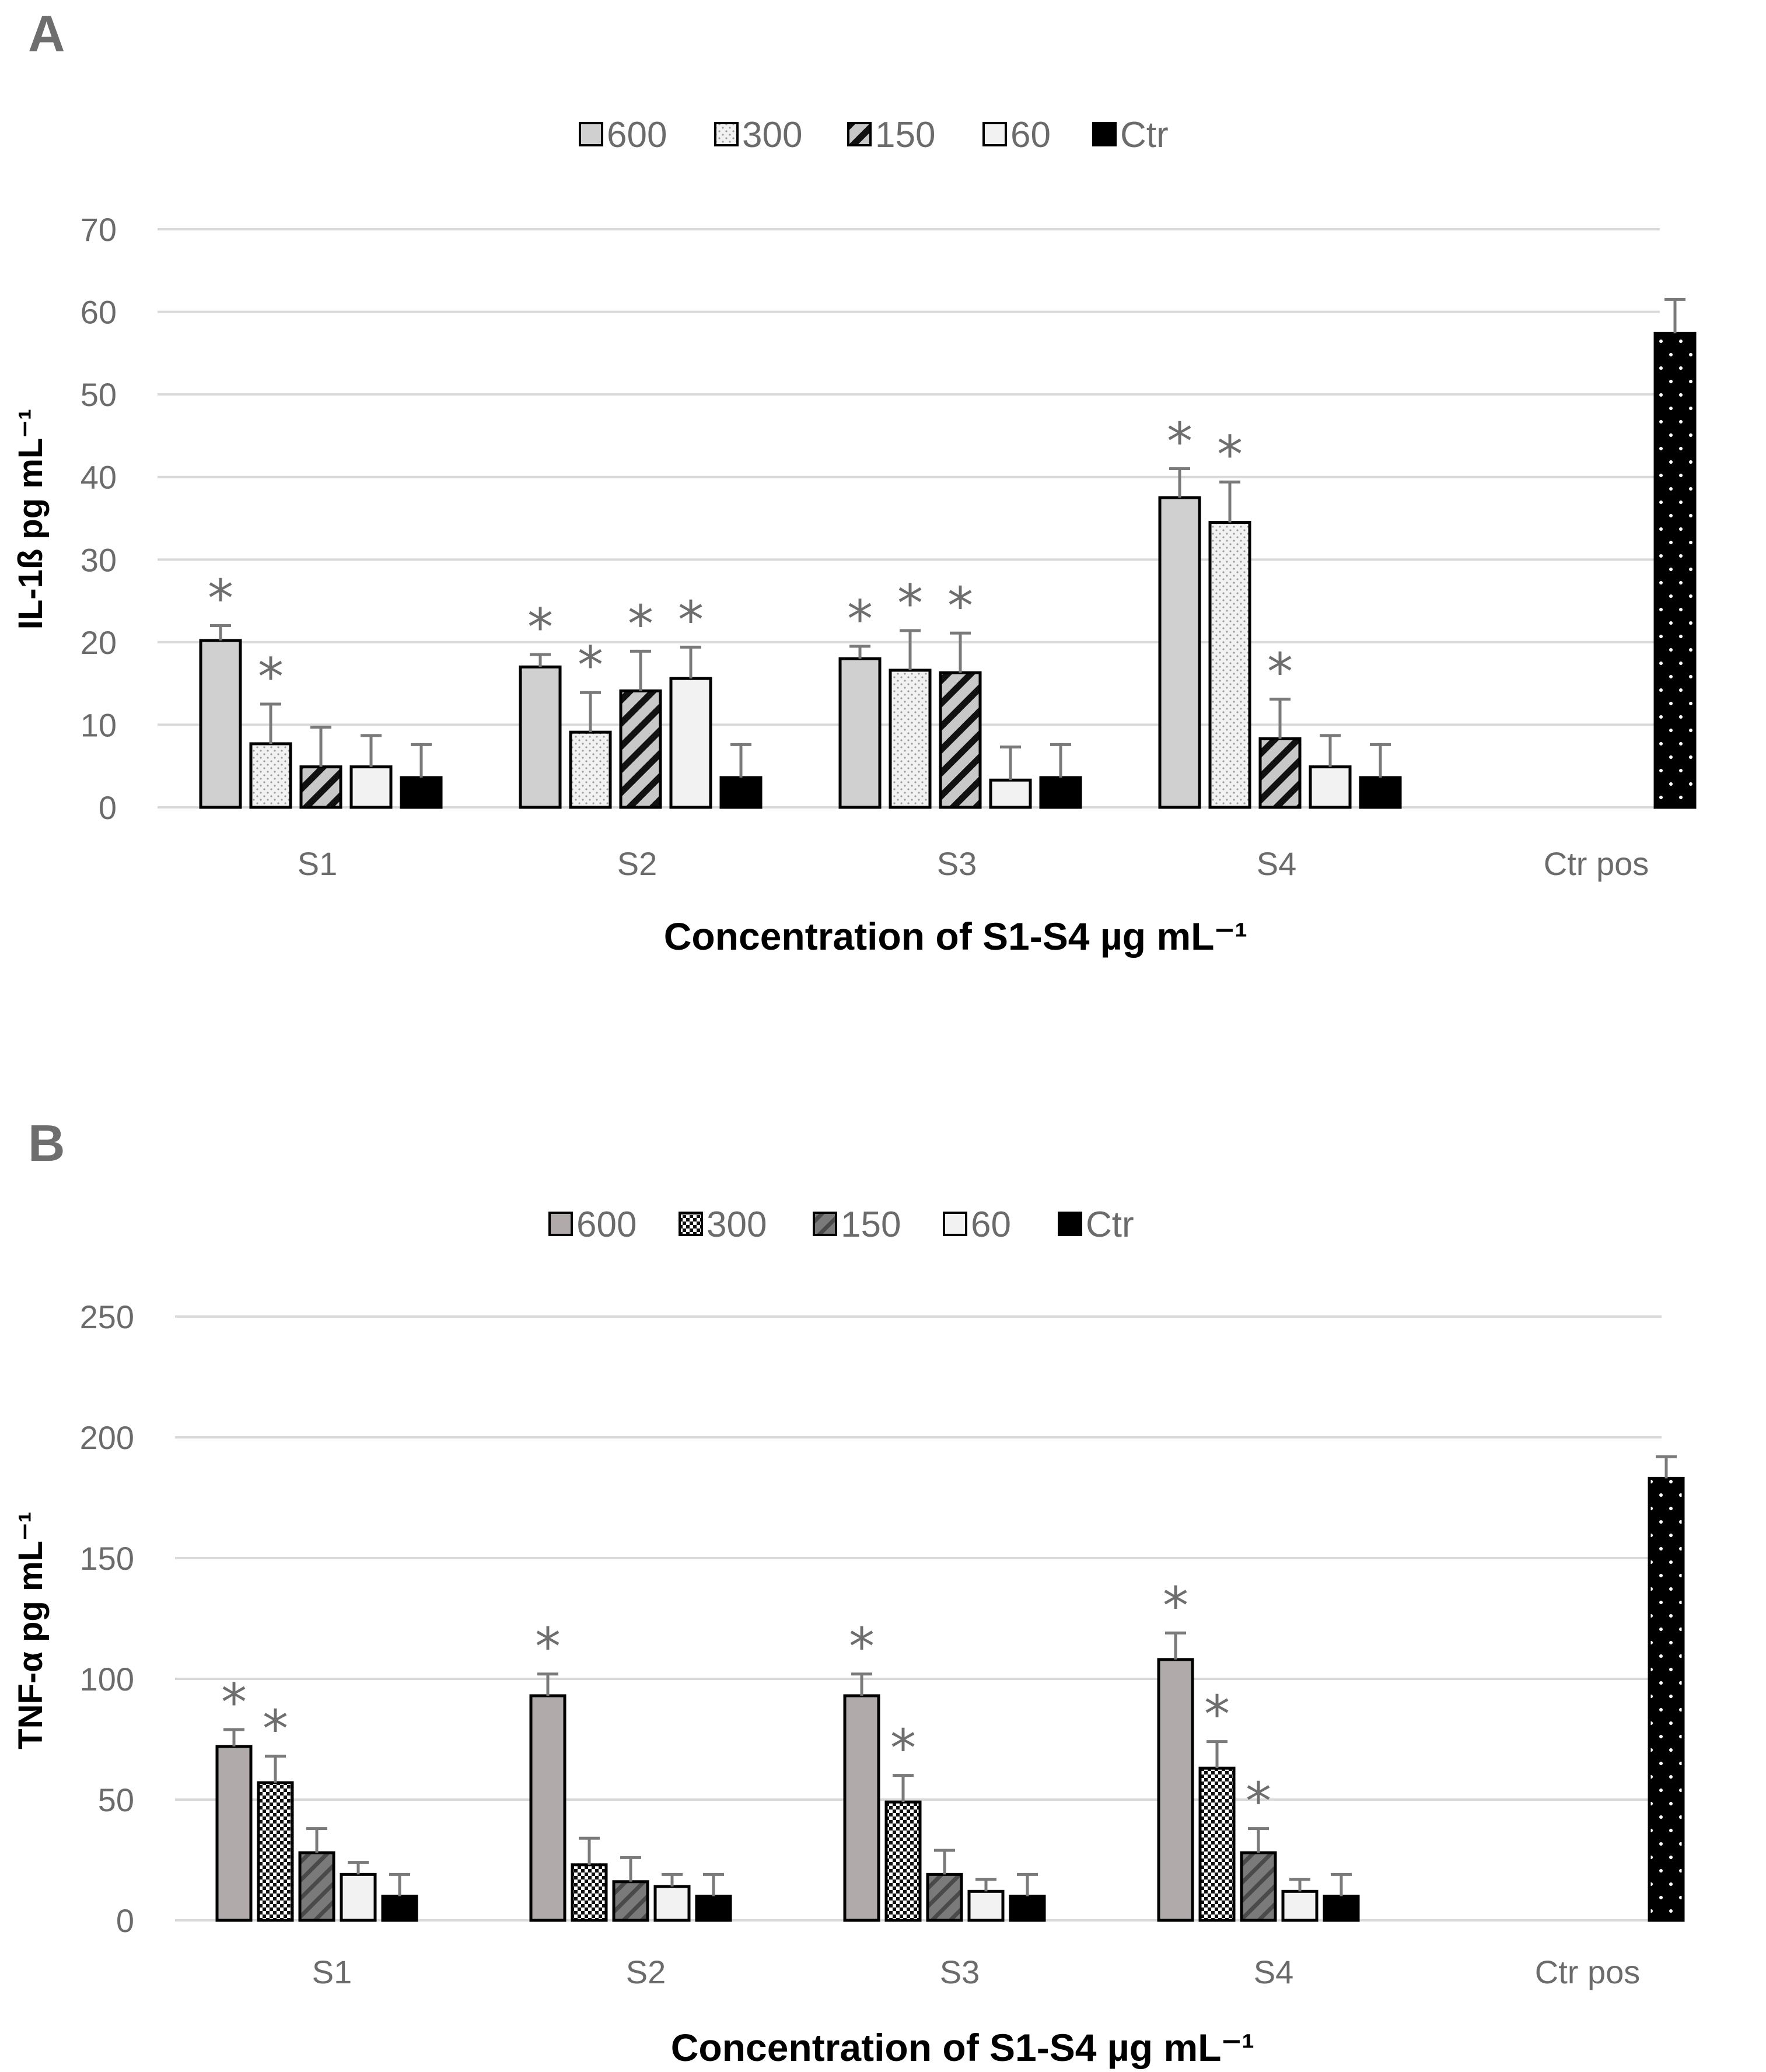 Image resolution: width=1766 pixels, height=2072 pixels. Describe the element at coordinates (1280, 773) in the screenshot. I see `bar-150-s4` at that location.